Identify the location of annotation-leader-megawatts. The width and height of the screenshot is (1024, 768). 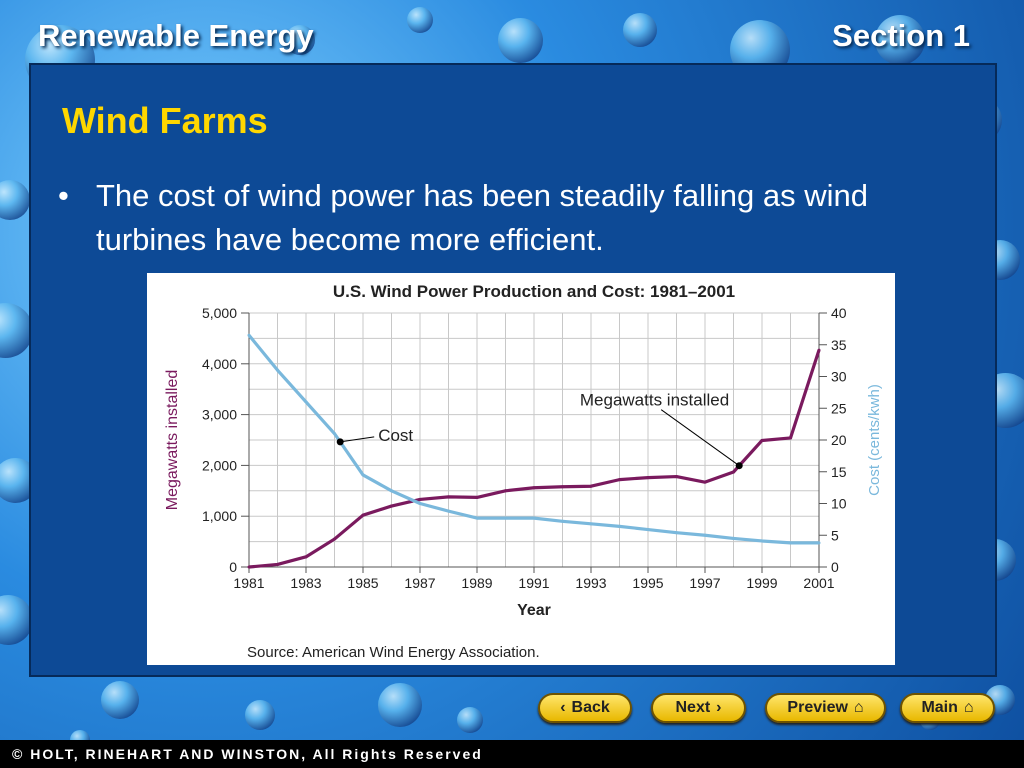
(700, 438).